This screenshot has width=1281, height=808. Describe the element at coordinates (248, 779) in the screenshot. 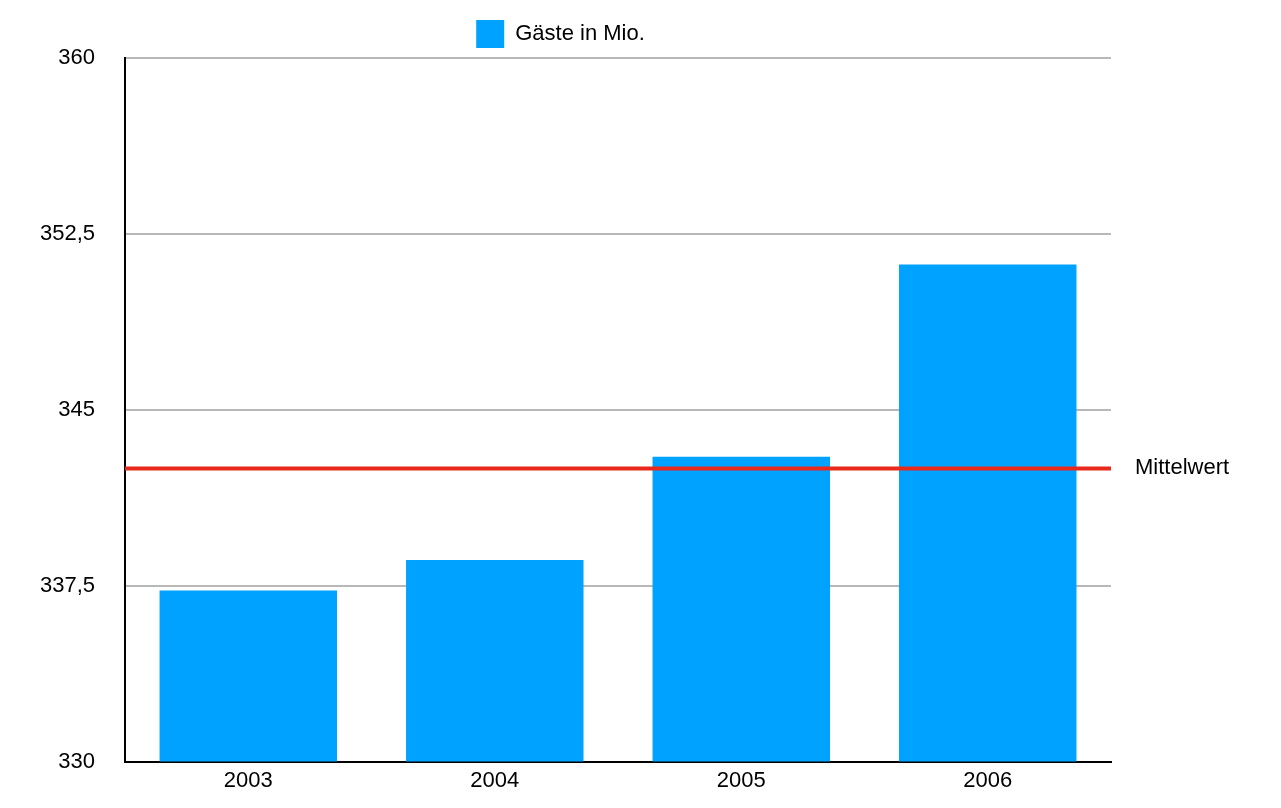

I see `x-tick-label: 2003` at that location.